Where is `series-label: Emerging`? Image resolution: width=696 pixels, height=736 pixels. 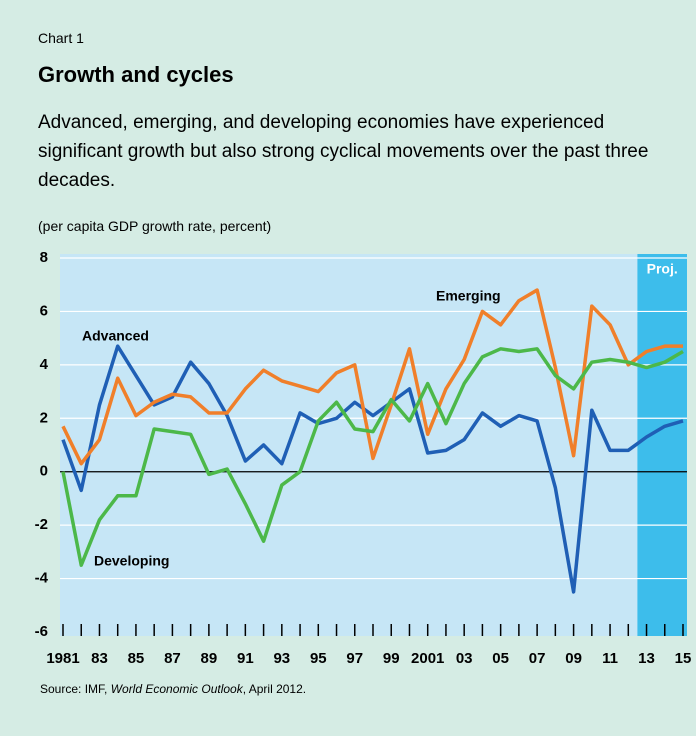
series-label: Emerging is located at coordinates (468, 296).